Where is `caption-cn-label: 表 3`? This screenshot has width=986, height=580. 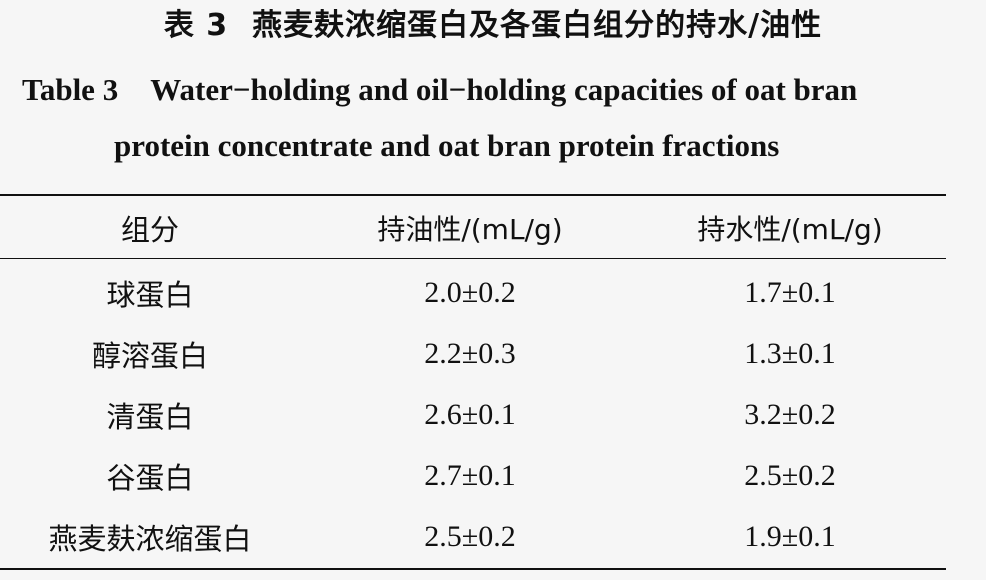
caption-cn-label: 表 3 is located at coordinates (196, 25).